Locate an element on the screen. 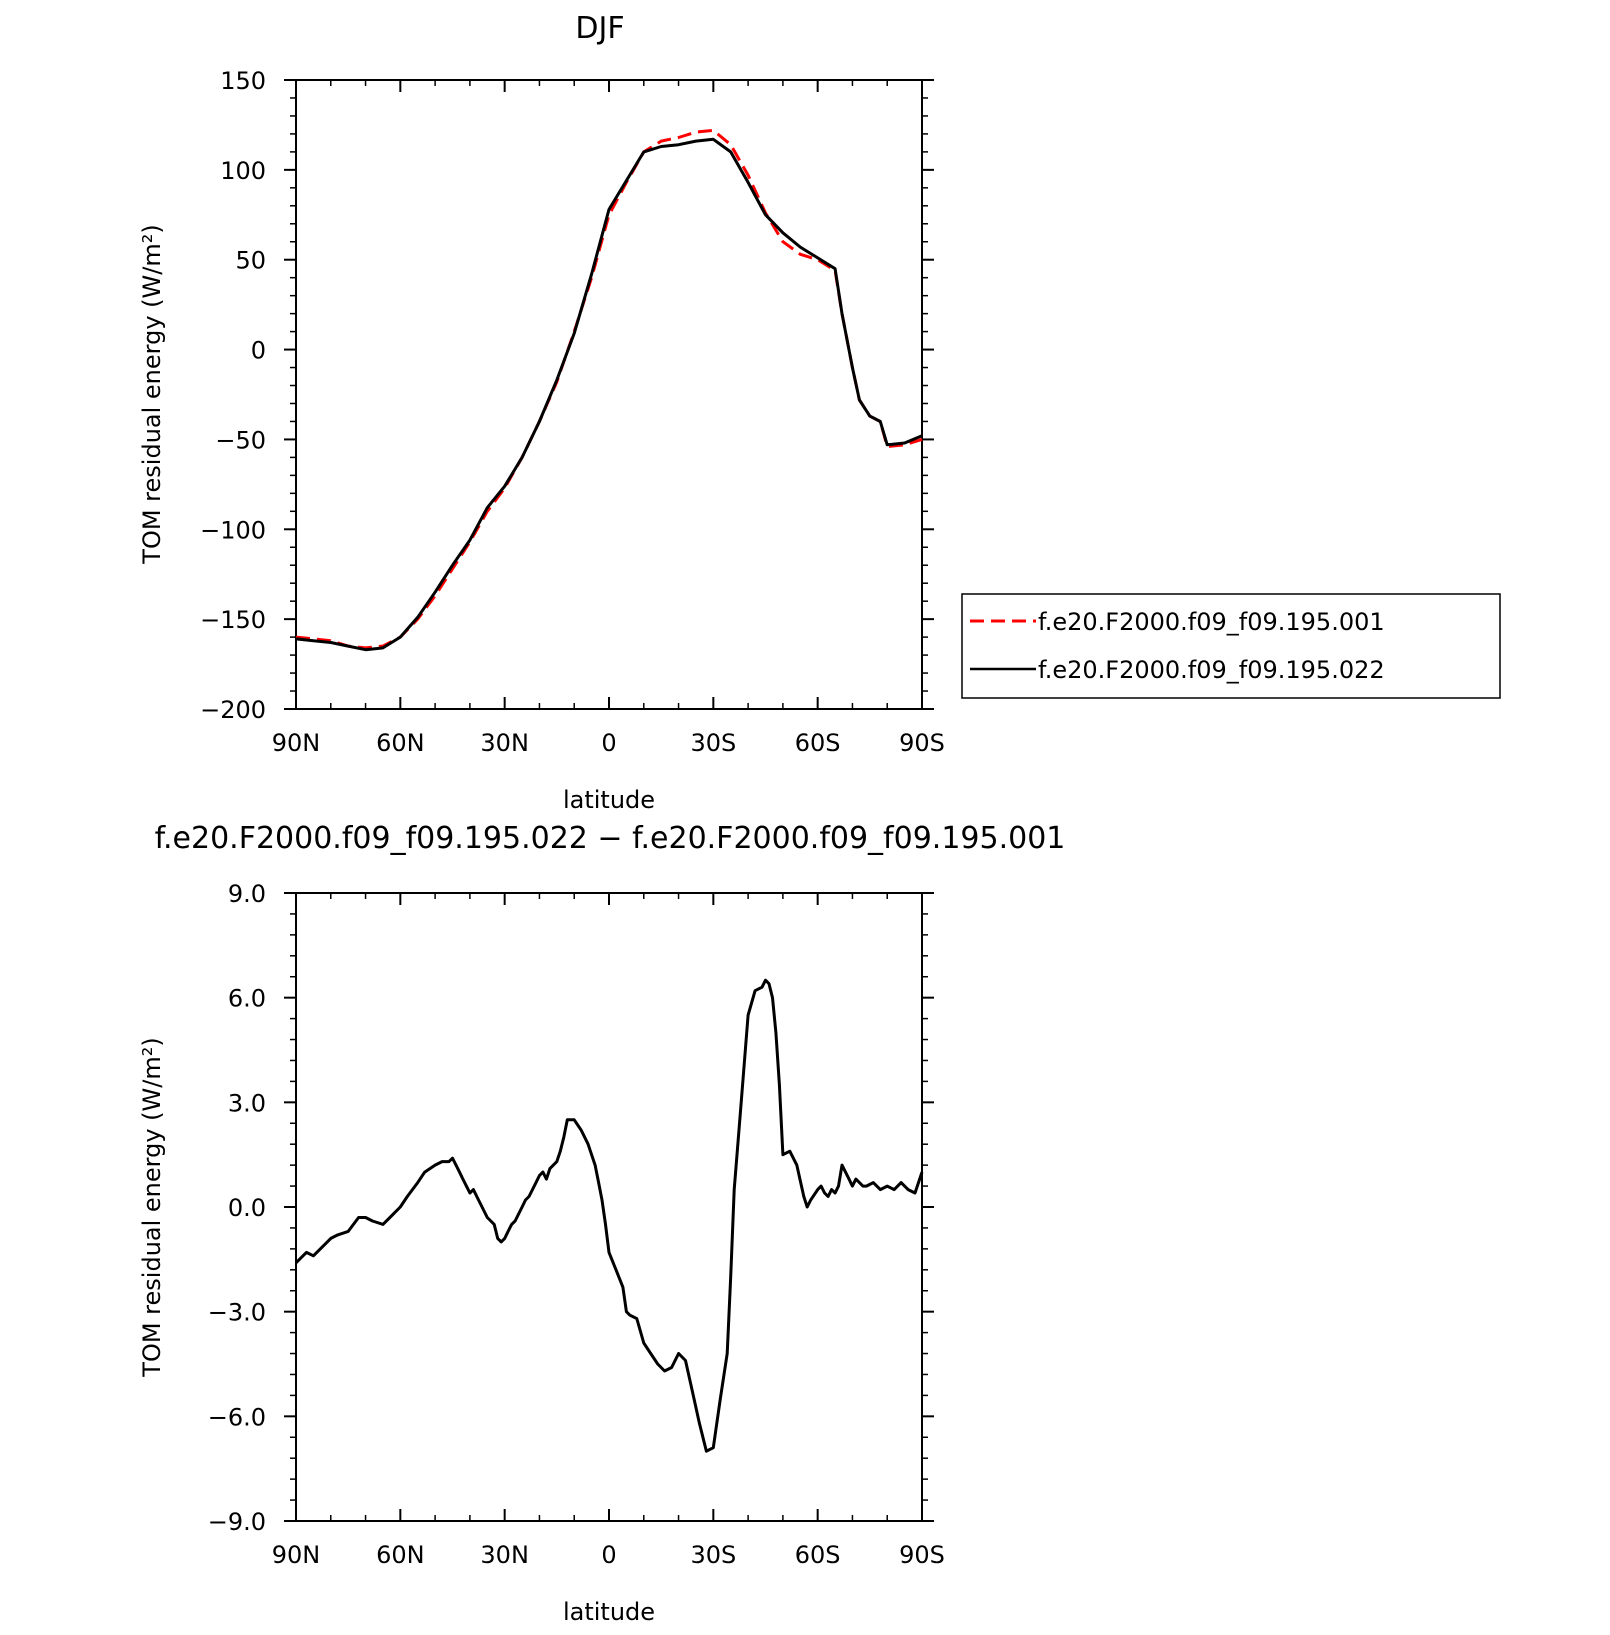 The height and width of the screenshot is (1635, 1610). chart0-y-tick-label: 100 is located at coordinates (243, 171).